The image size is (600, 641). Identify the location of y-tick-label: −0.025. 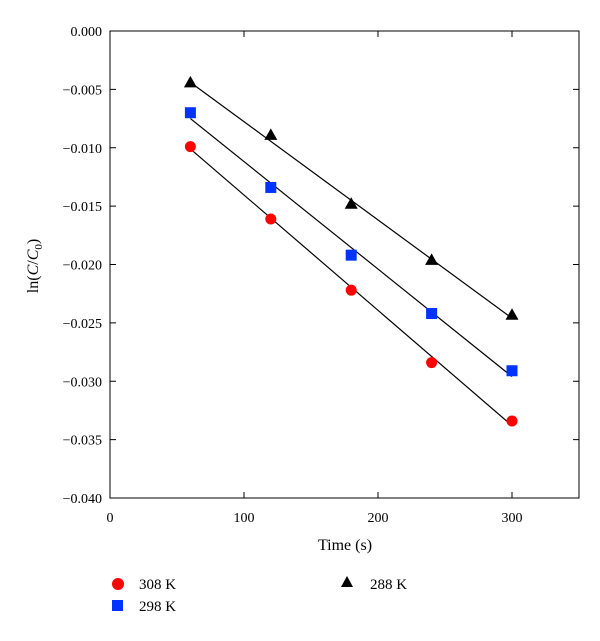
(82, 324).